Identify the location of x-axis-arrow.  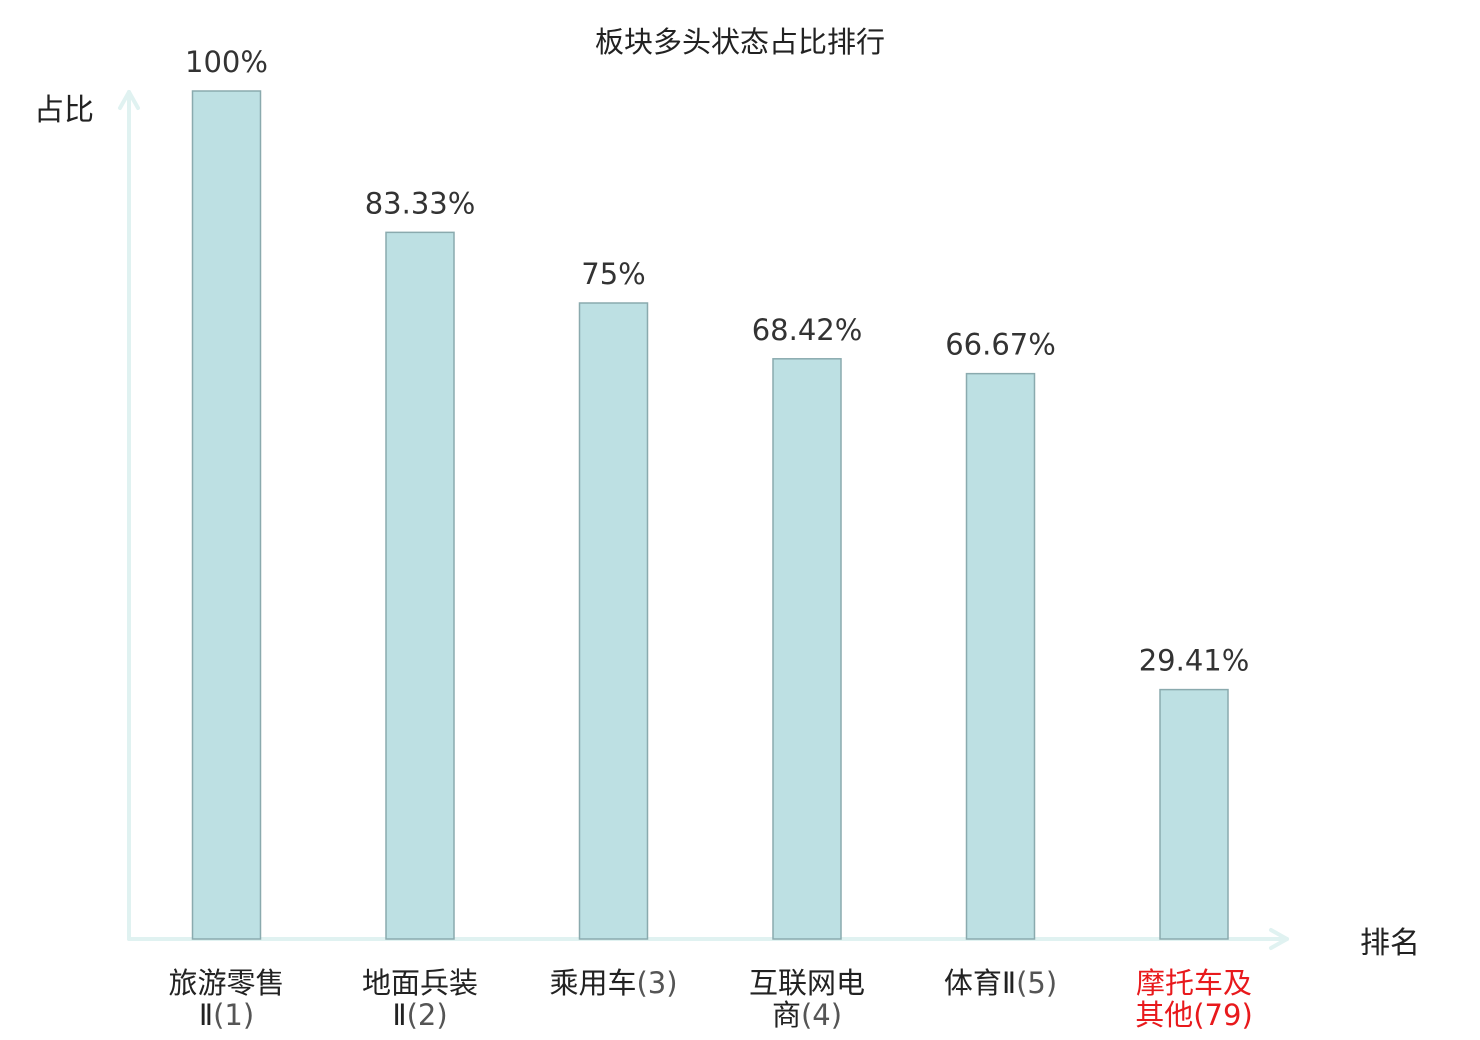
(1279, 939).